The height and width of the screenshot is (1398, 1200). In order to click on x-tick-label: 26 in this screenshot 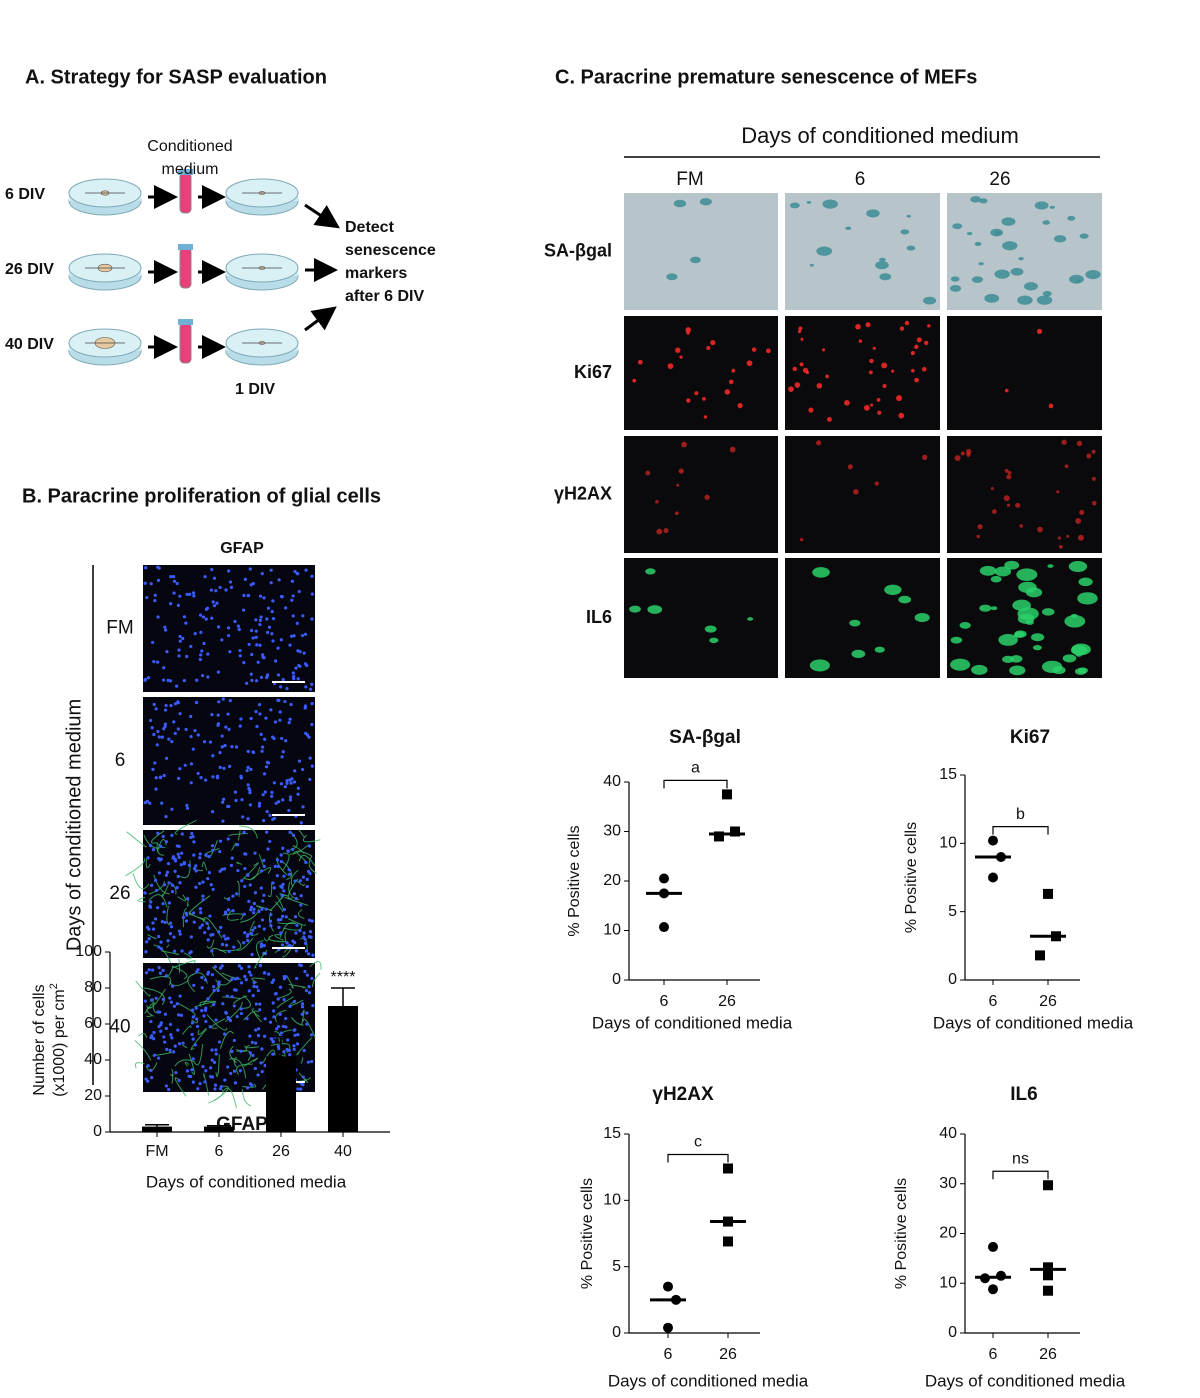, I will do `click(281, 1151)`.